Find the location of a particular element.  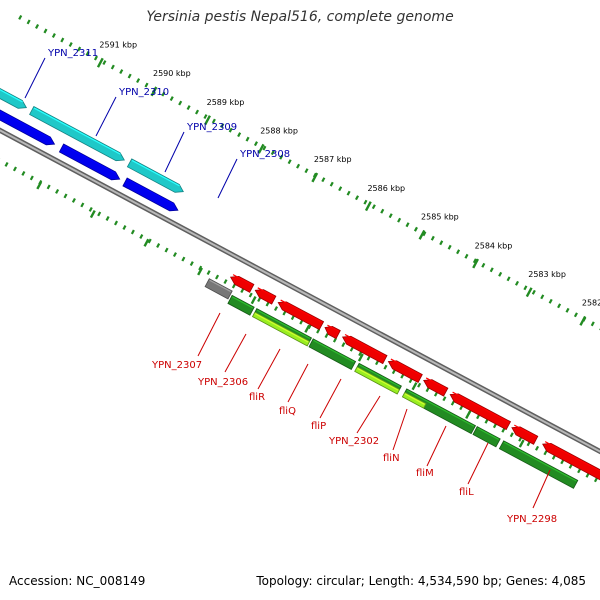

reverse-cds-3-highlight is located at coordinates (333, 328).